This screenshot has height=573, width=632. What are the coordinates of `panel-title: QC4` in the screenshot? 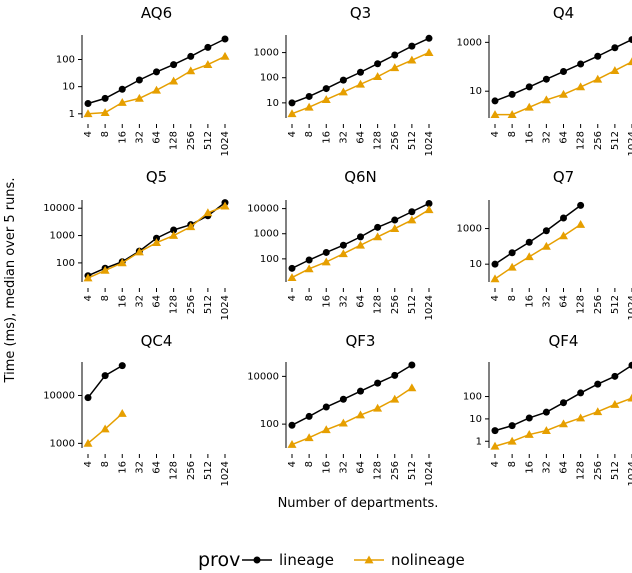 It's located at (157, 341).